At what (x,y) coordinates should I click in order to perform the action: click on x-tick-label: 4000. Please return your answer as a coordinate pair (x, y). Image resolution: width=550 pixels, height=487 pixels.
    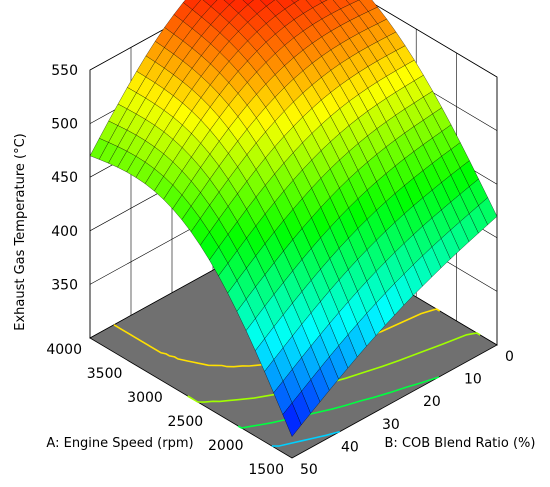
    Looking at the image, I should click on (64, 350).